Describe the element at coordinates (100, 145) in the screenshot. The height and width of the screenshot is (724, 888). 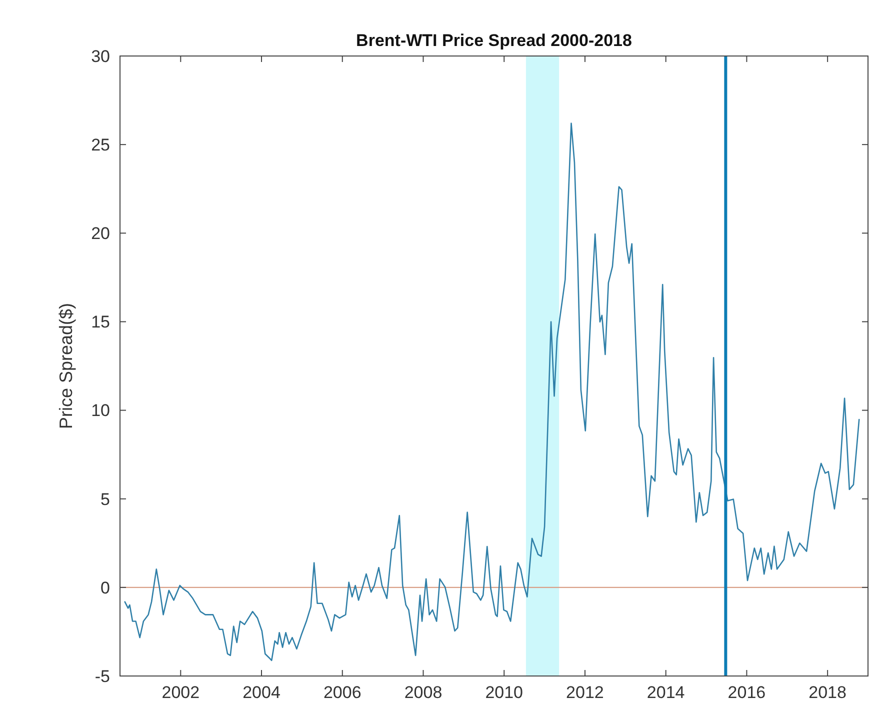
I see `y-tick-label: 25` at that location.